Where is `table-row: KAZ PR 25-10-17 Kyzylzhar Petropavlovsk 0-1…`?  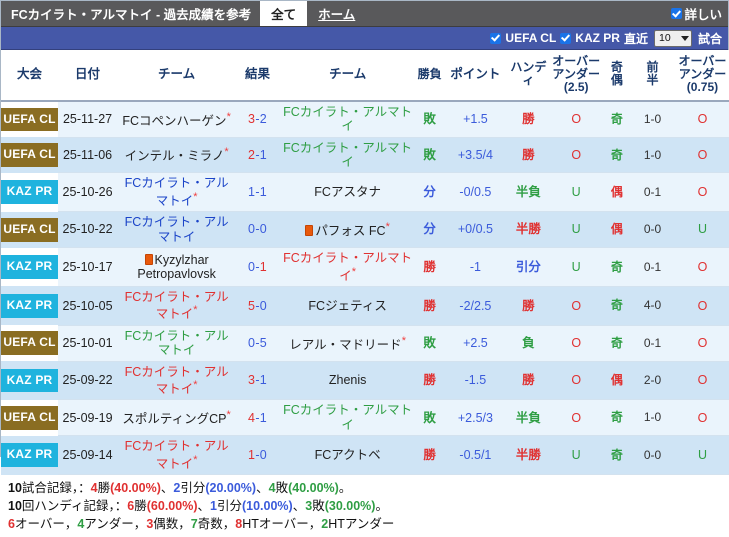
table-row: KAZ PR 25-10-17 Kyzylzhar Petropavlovsk 0-1… is located at coordinates (365, 267).